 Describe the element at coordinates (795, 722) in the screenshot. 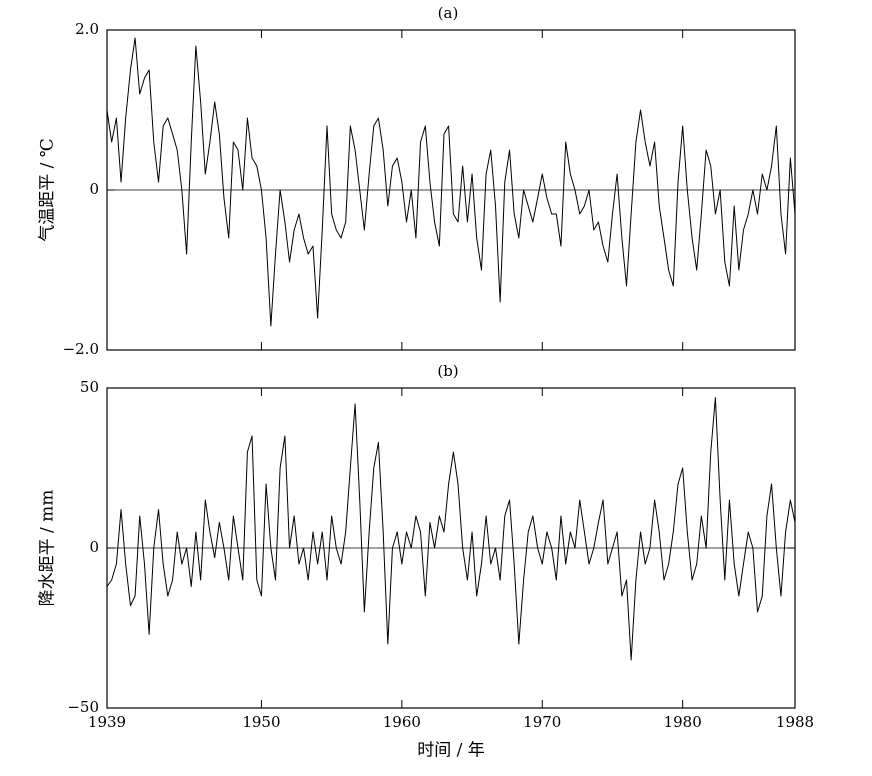

I see `x-tick-label: 1988` at that location.